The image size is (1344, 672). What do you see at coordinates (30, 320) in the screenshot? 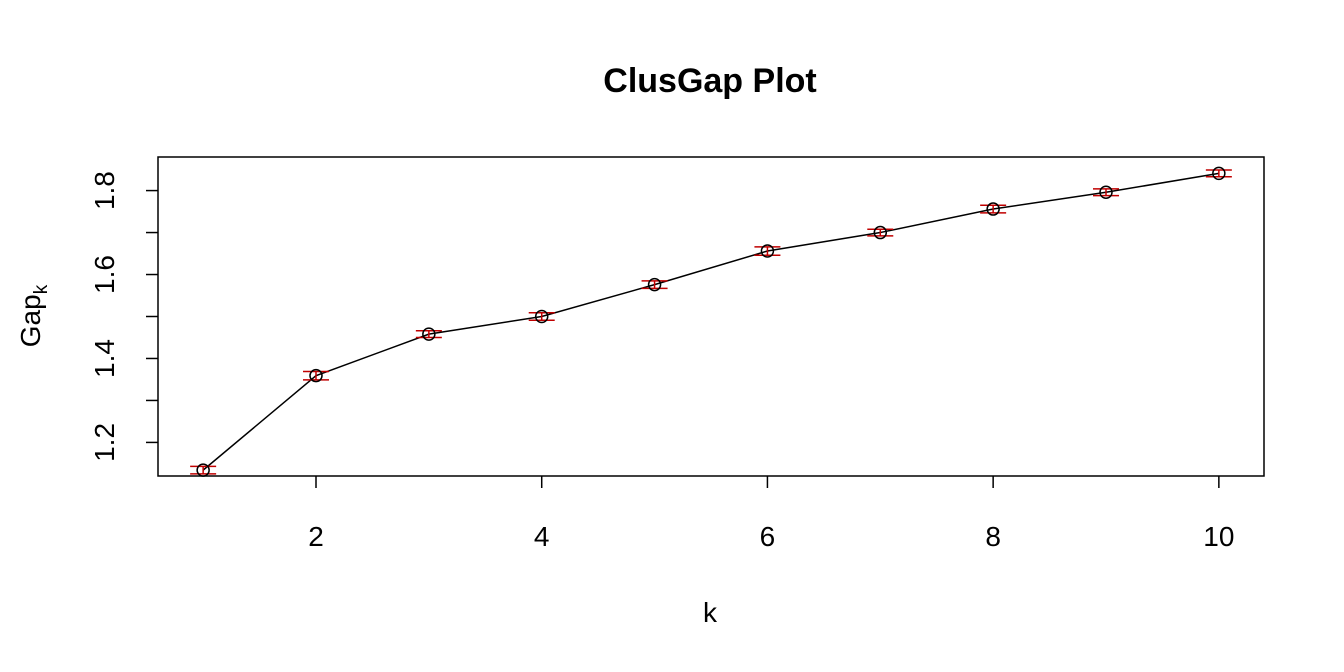
I see `y-axis-label-main: Gap` at bounding box center [30, 320].